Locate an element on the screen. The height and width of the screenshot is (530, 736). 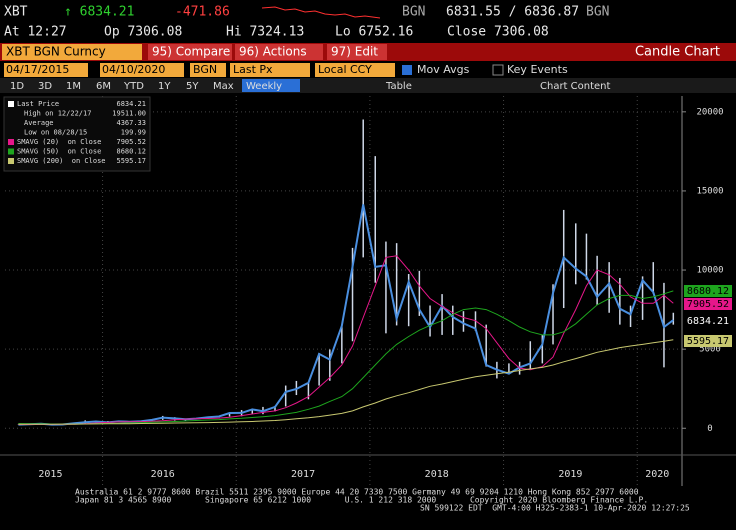
frequency: Weekly is located at coordinates (264, 86).